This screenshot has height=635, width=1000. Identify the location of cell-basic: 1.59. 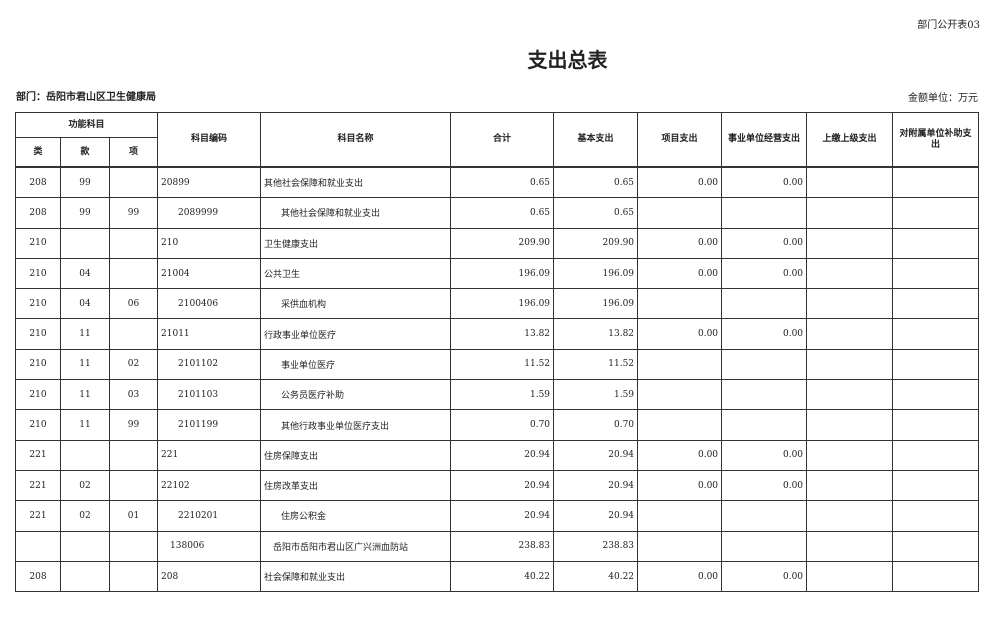
(596, 395).